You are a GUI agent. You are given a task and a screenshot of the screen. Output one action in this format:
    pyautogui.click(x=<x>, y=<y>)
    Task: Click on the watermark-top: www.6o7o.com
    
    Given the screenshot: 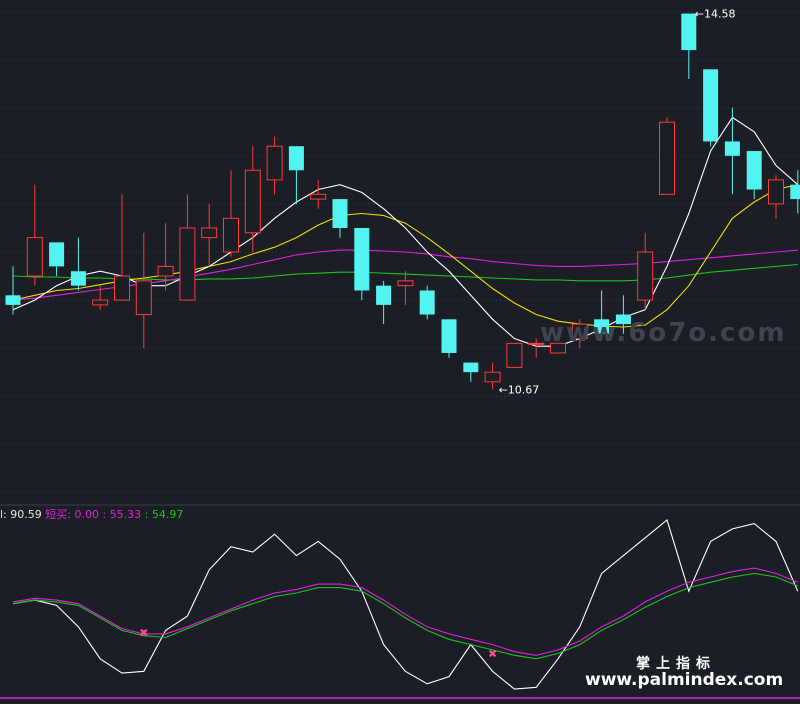 What is the action you would take?
    pyautogui.click(x=663, y=333)
    